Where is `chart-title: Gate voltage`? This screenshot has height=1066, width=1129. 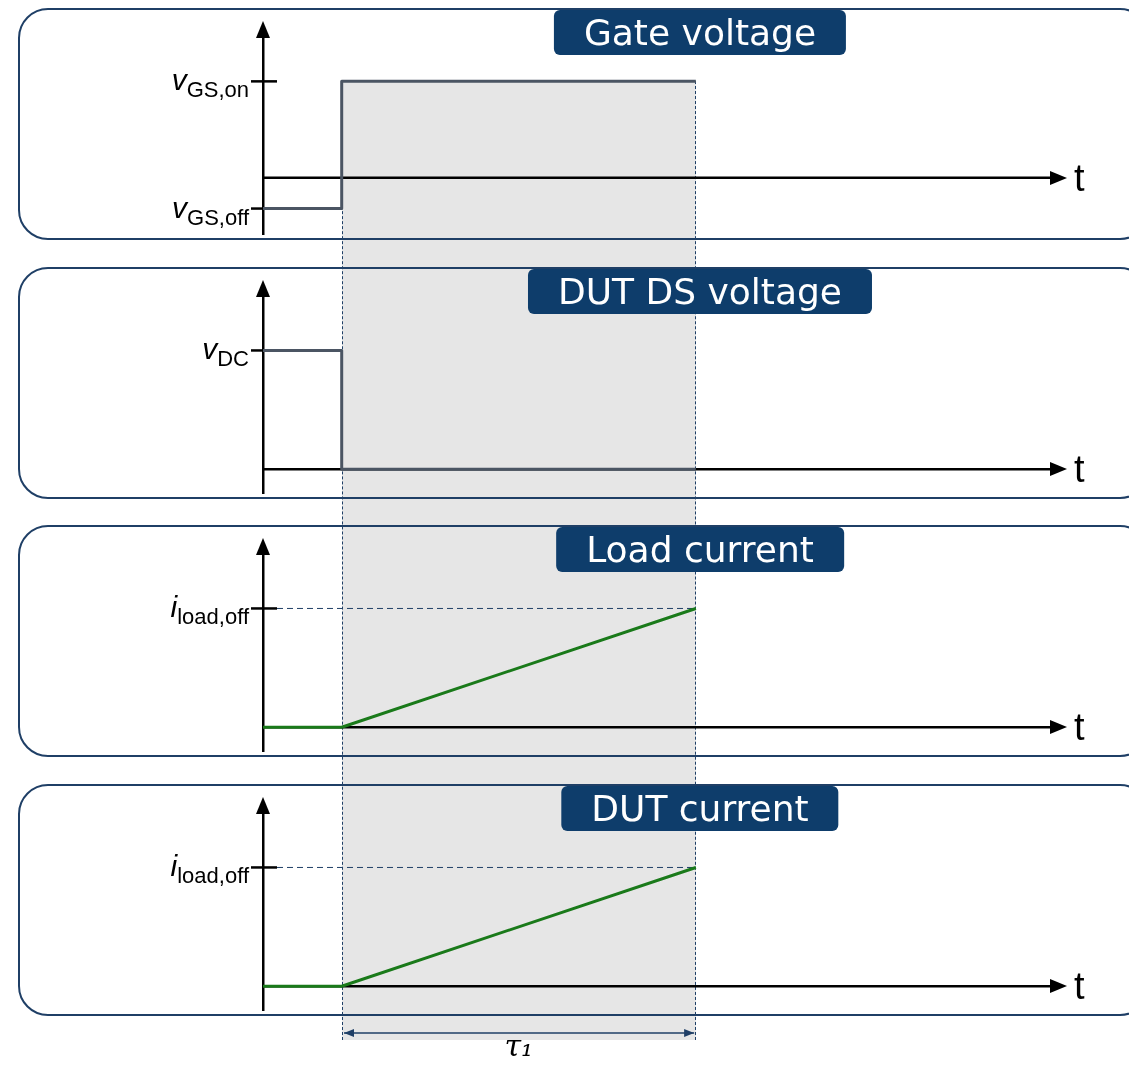 chart-title: Gate voltage is located at coordinates (700, 32).